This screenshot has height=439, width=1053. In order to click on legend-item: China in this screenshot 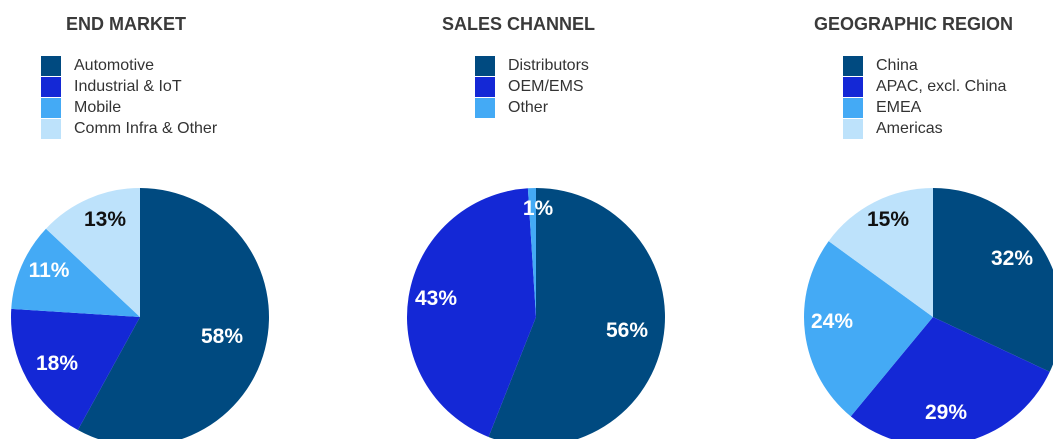, I will do `click(924, 65)`.